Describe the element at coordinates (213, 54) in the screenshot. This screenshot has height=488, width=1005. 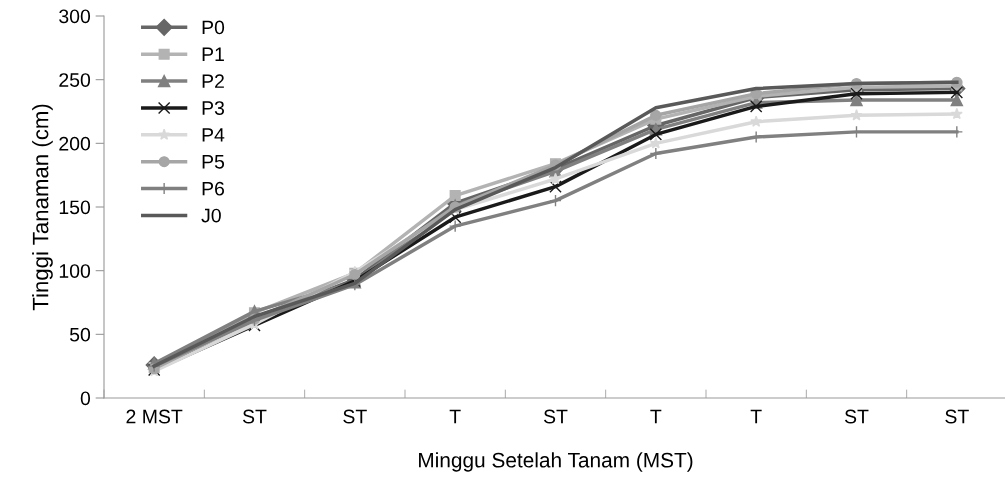
I see `legend-label: P1` at that location.